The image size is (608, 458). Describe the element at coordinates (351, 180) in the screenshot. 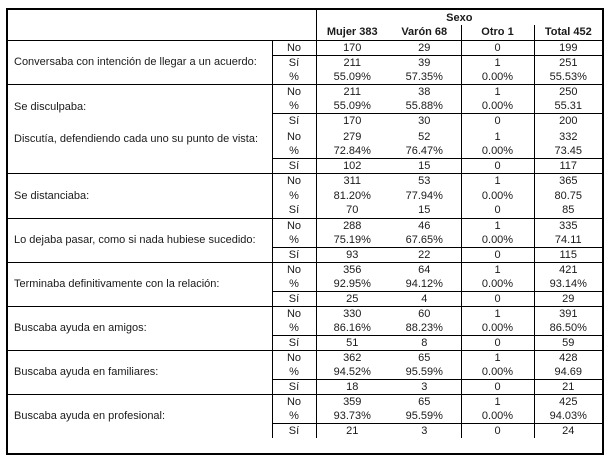

I see `value-mujer: 311` at that location.